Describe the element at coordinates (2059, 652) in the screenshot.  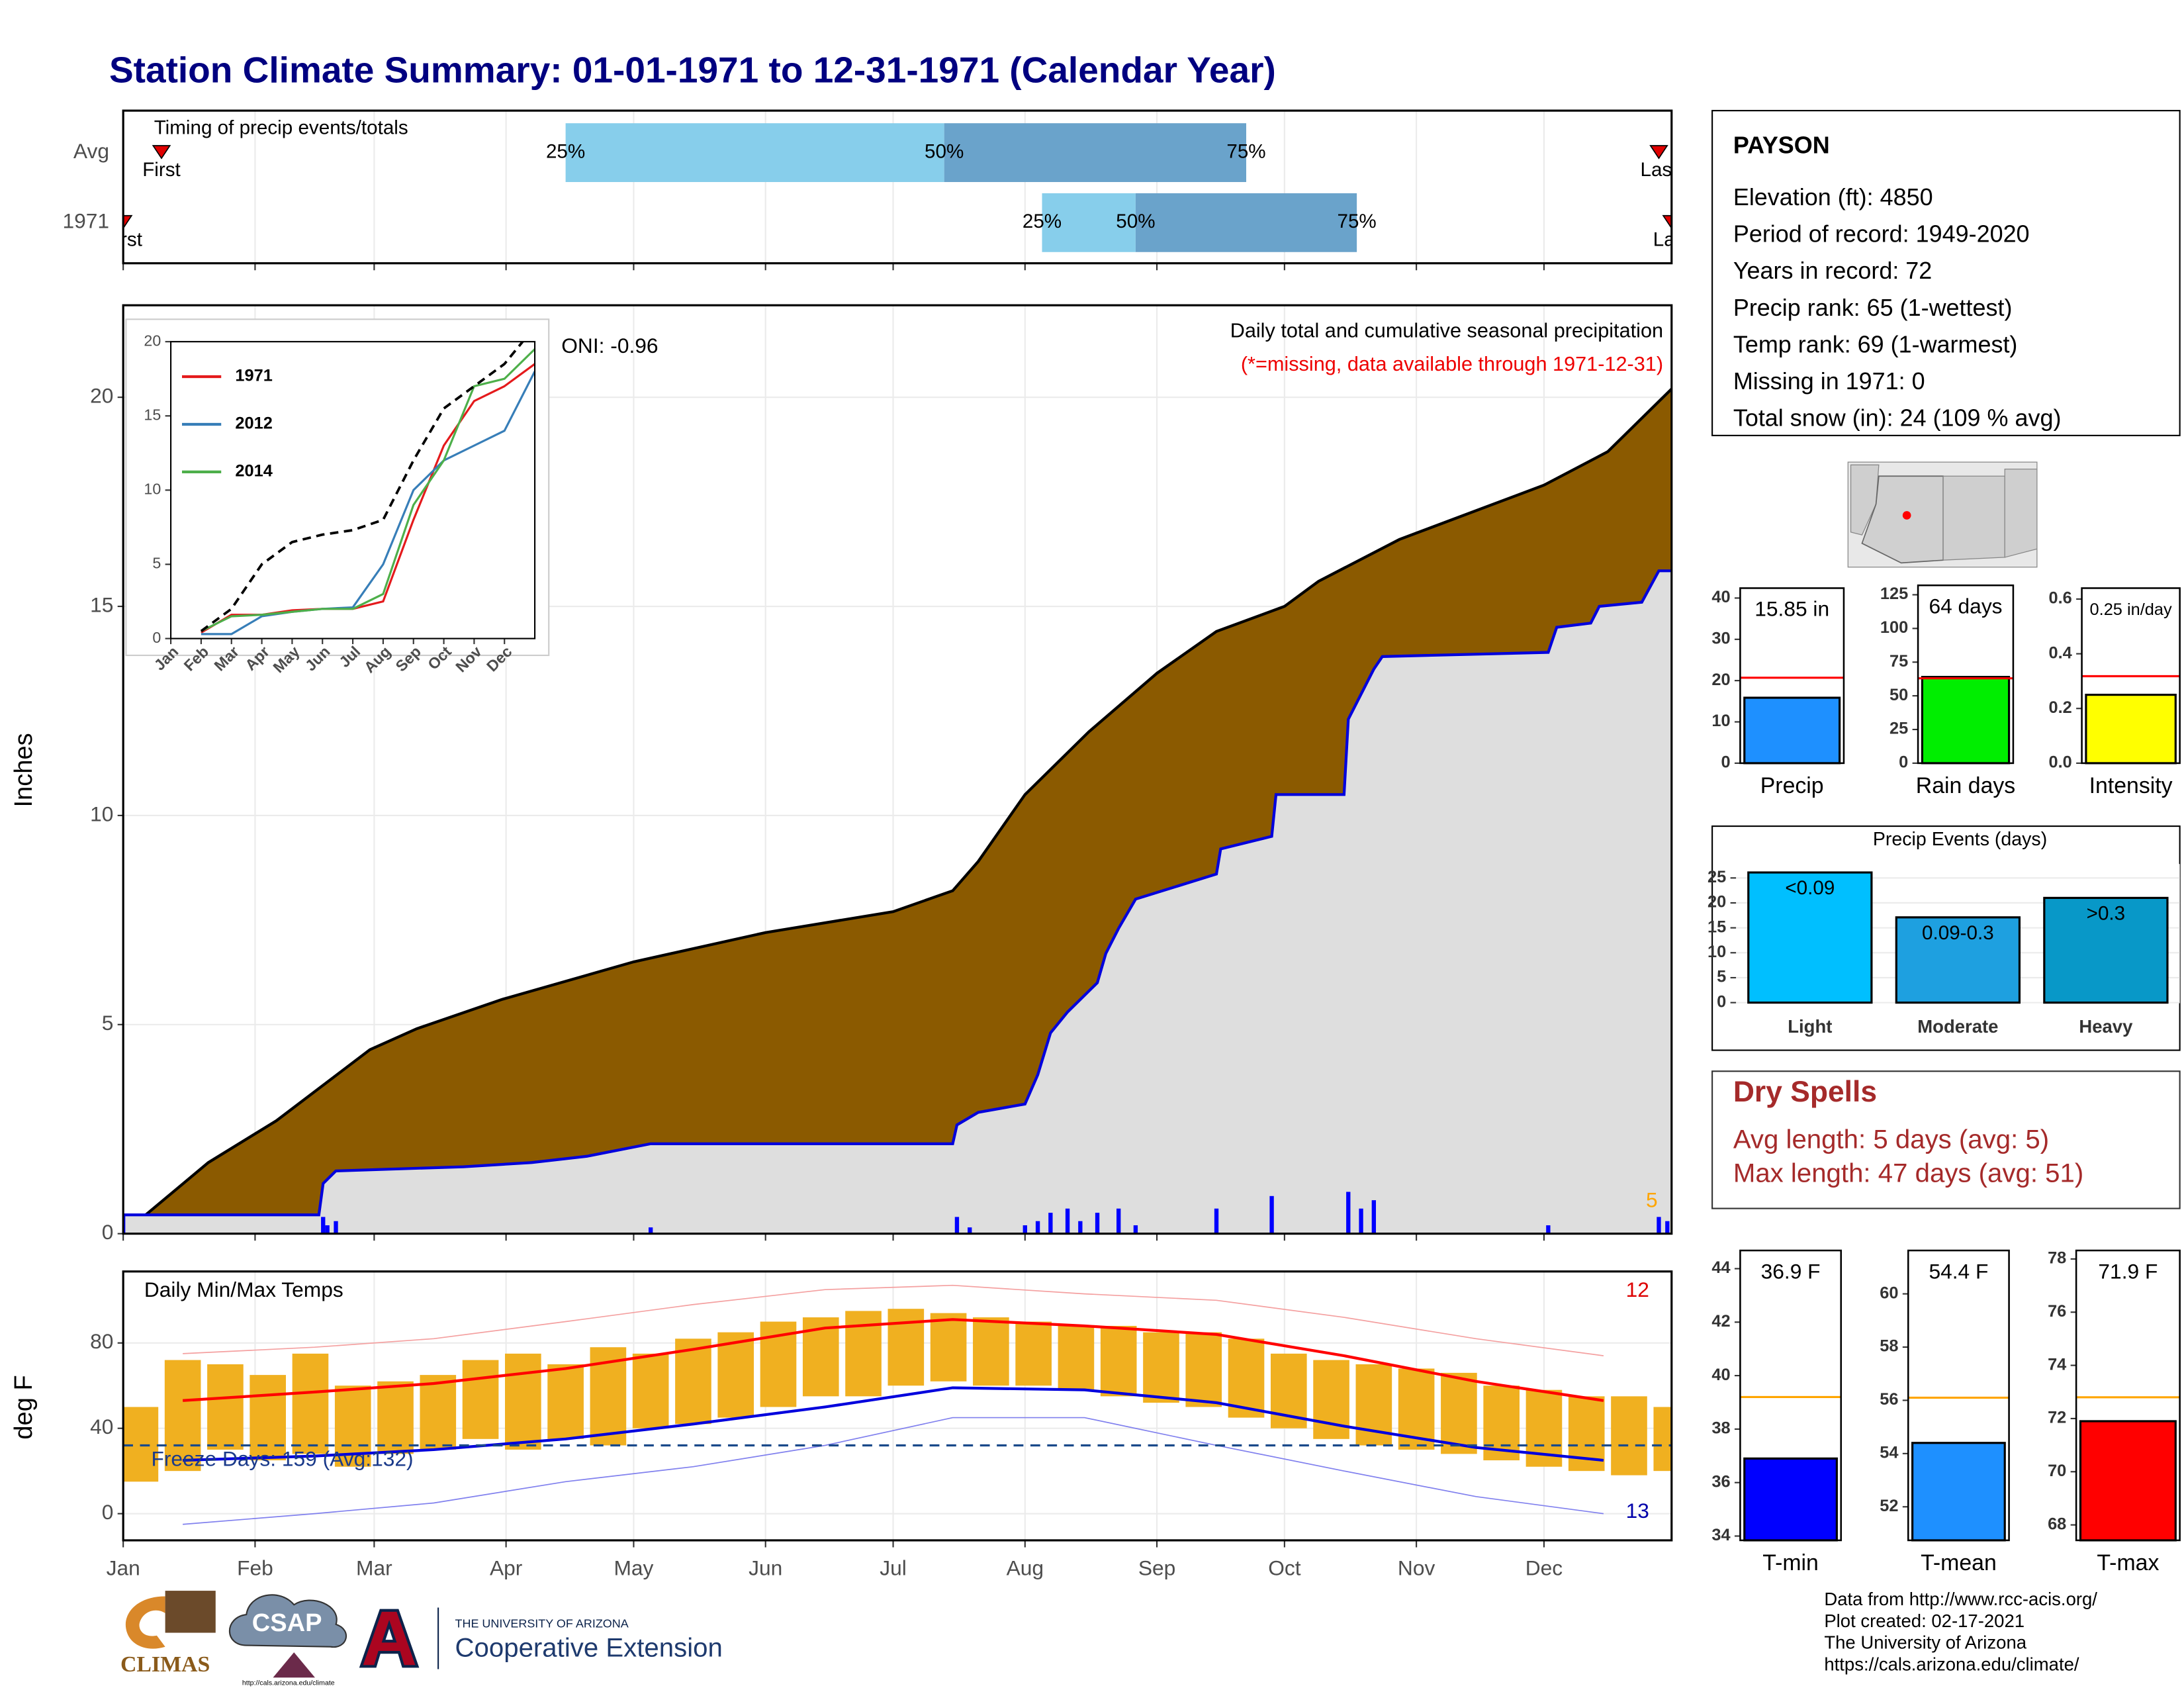
I see `y-tick-label: 0.4` at that location.